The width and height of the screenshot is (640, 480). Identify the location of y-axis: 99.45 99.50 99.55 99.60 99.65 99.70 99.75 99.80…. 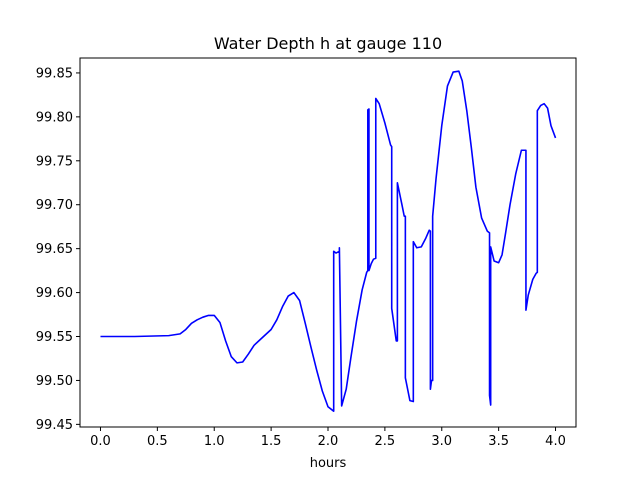
(58, 249).